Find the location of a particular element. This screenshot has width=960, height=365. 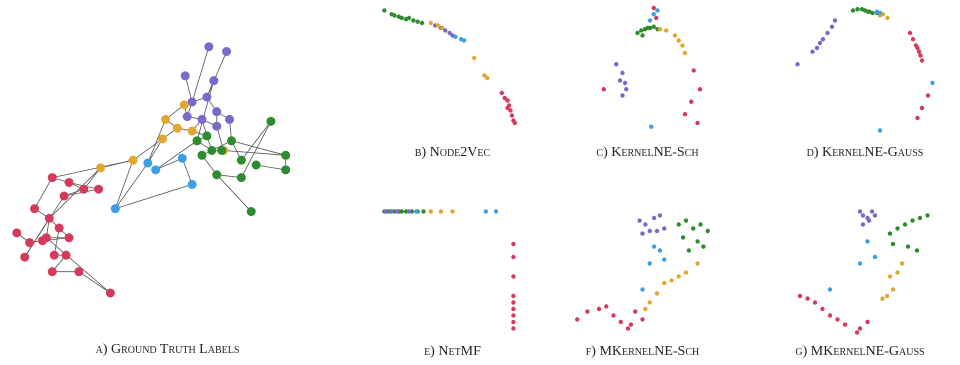

caption: b) Node2Vec is located at coordinates (453, 152).